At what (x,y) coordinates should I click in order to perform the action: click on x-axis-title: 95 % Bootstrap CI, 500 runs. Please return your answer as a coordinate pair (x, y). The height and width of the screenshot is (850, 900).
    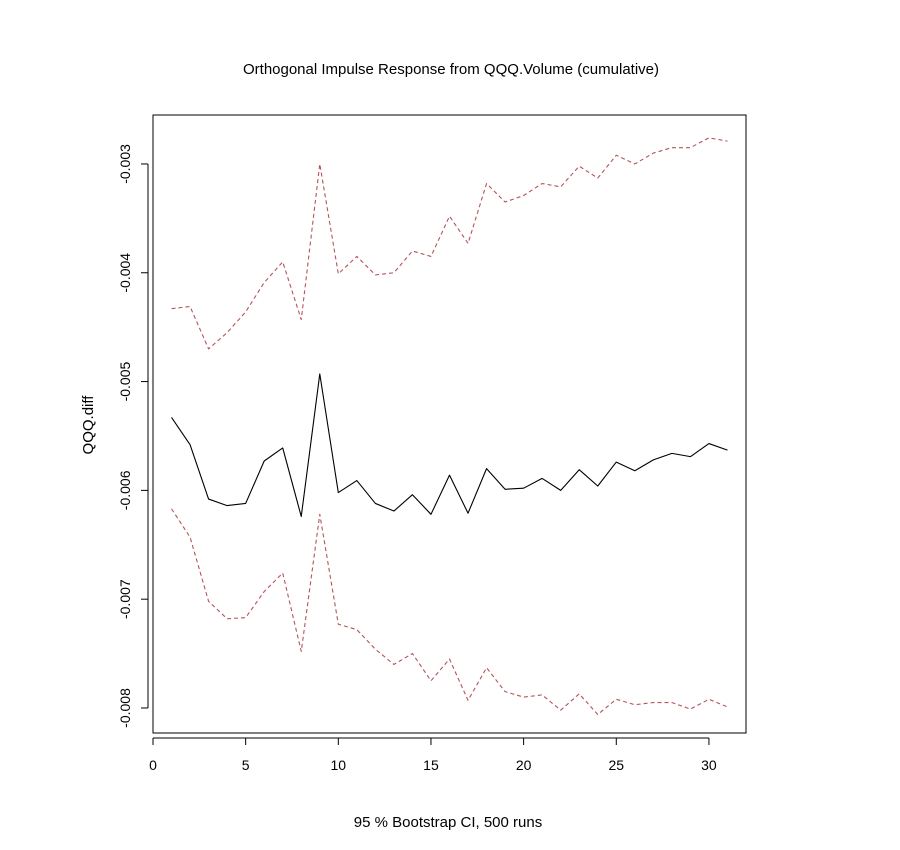
    Looking at the image, I should click on (448, 822).